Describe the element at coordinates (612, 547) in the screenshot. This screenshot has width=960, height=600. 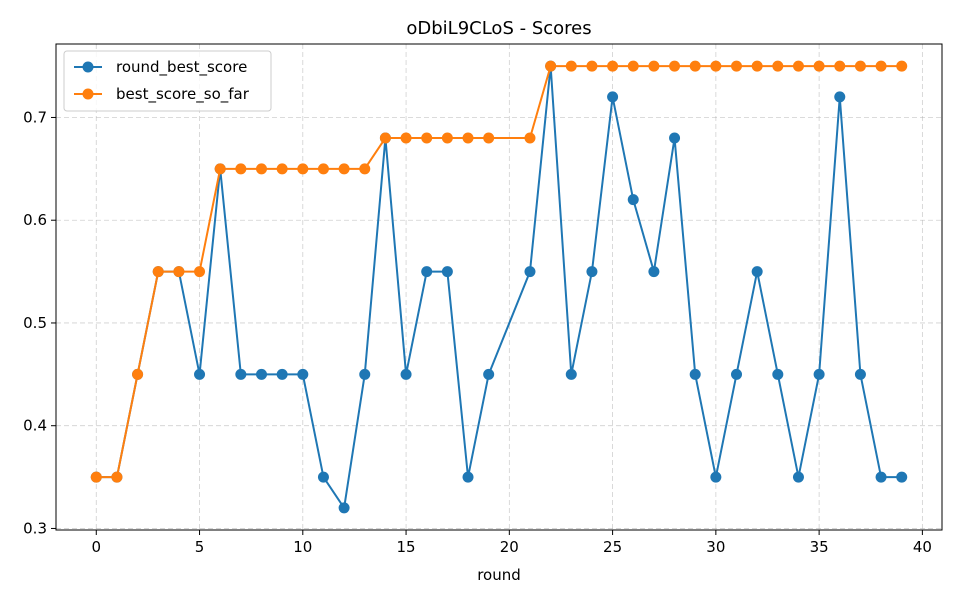
I see `x-tick-label: 25` at that location.